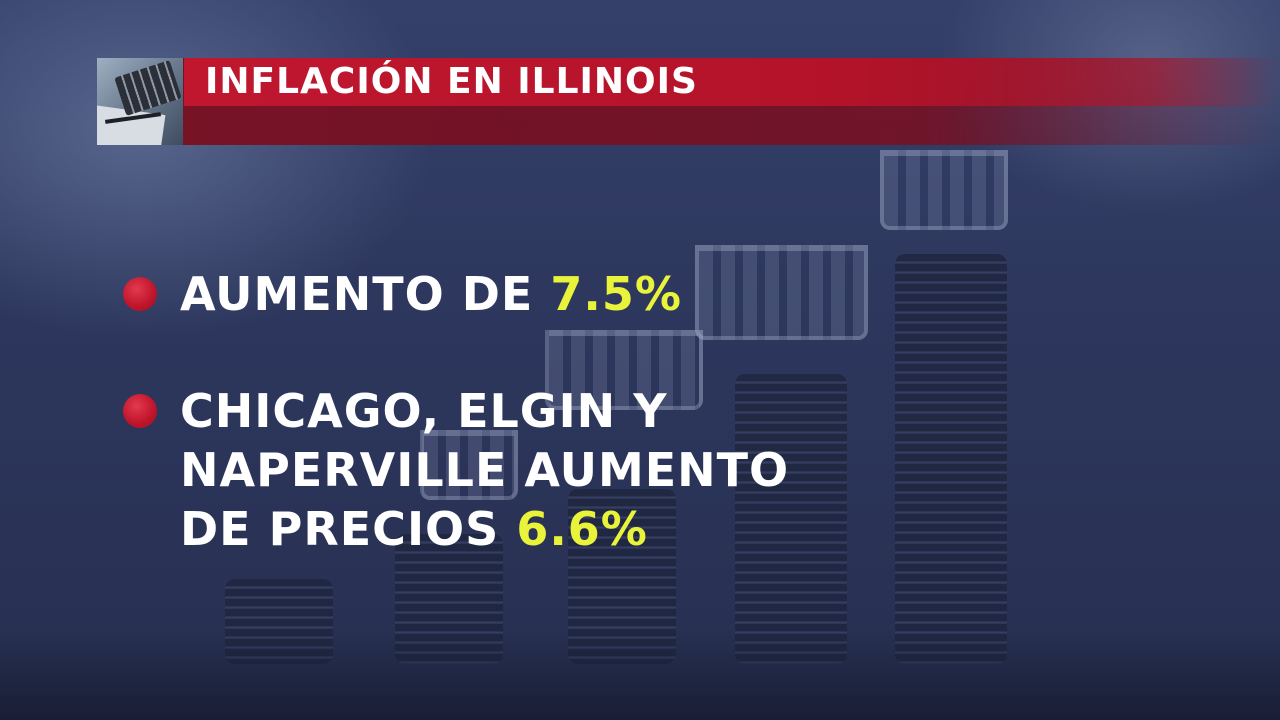 Image resolution: width=1280 pixels, height=720 pixels. What do you see at coordinates (732, 82) in the screenshot?
I see `header-title-bar` at bounding box center [732, 82].